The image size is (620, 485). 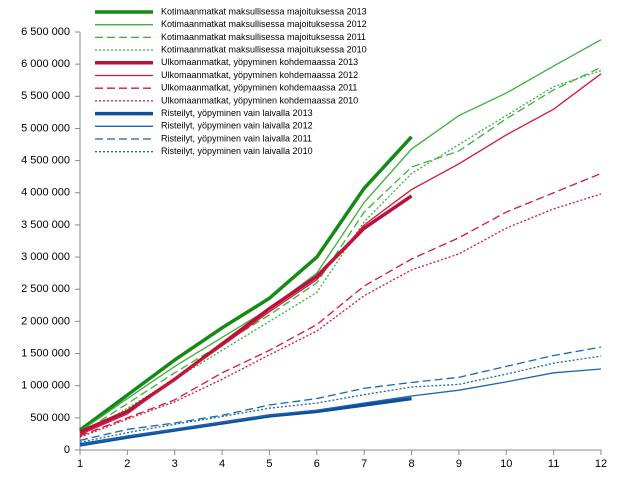 I want to click on y-tick-label: 0, so click(x=67, y=450).